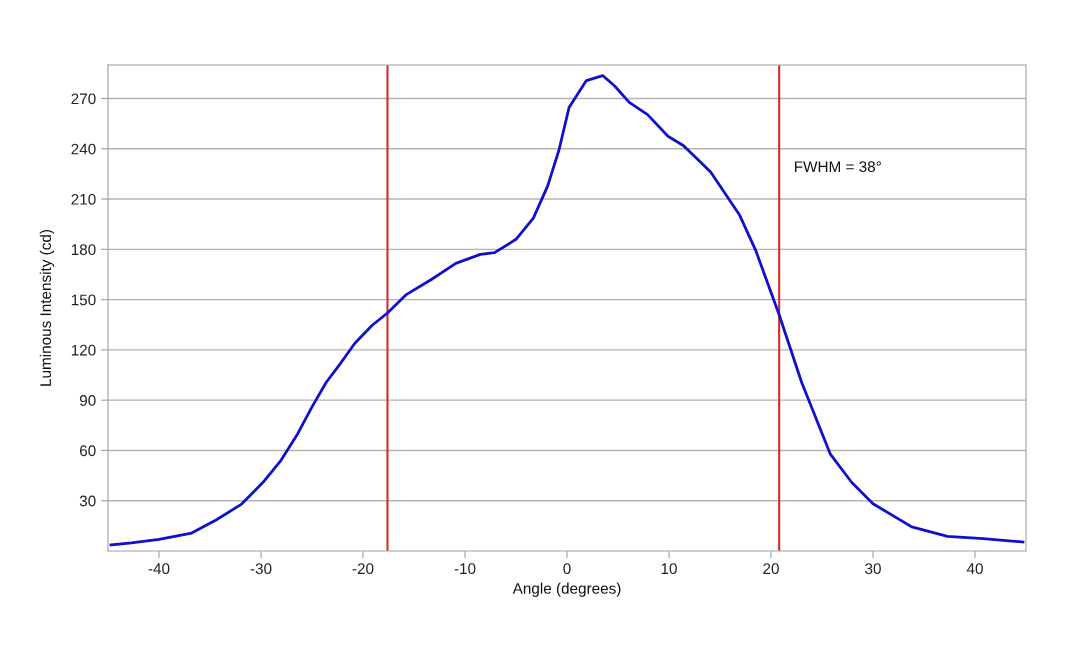 The width and height of the screenshot is (1080, 648). Describe the element at coordinates (566, 589) in the screenshot. I see `x-axis-title: Angle (degrees)` at that location.